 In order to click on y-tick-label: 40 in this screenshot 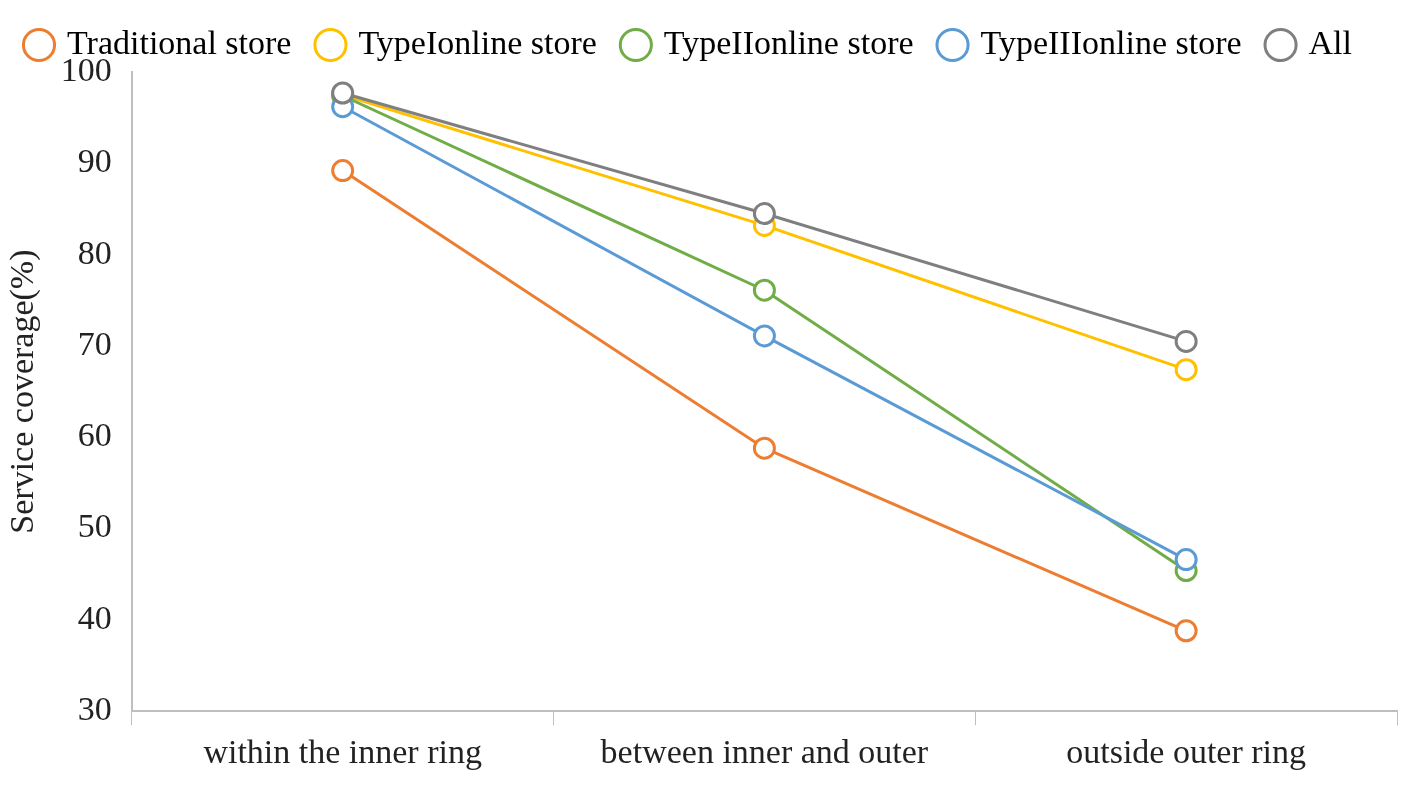, I will do `click(94, 617)`.